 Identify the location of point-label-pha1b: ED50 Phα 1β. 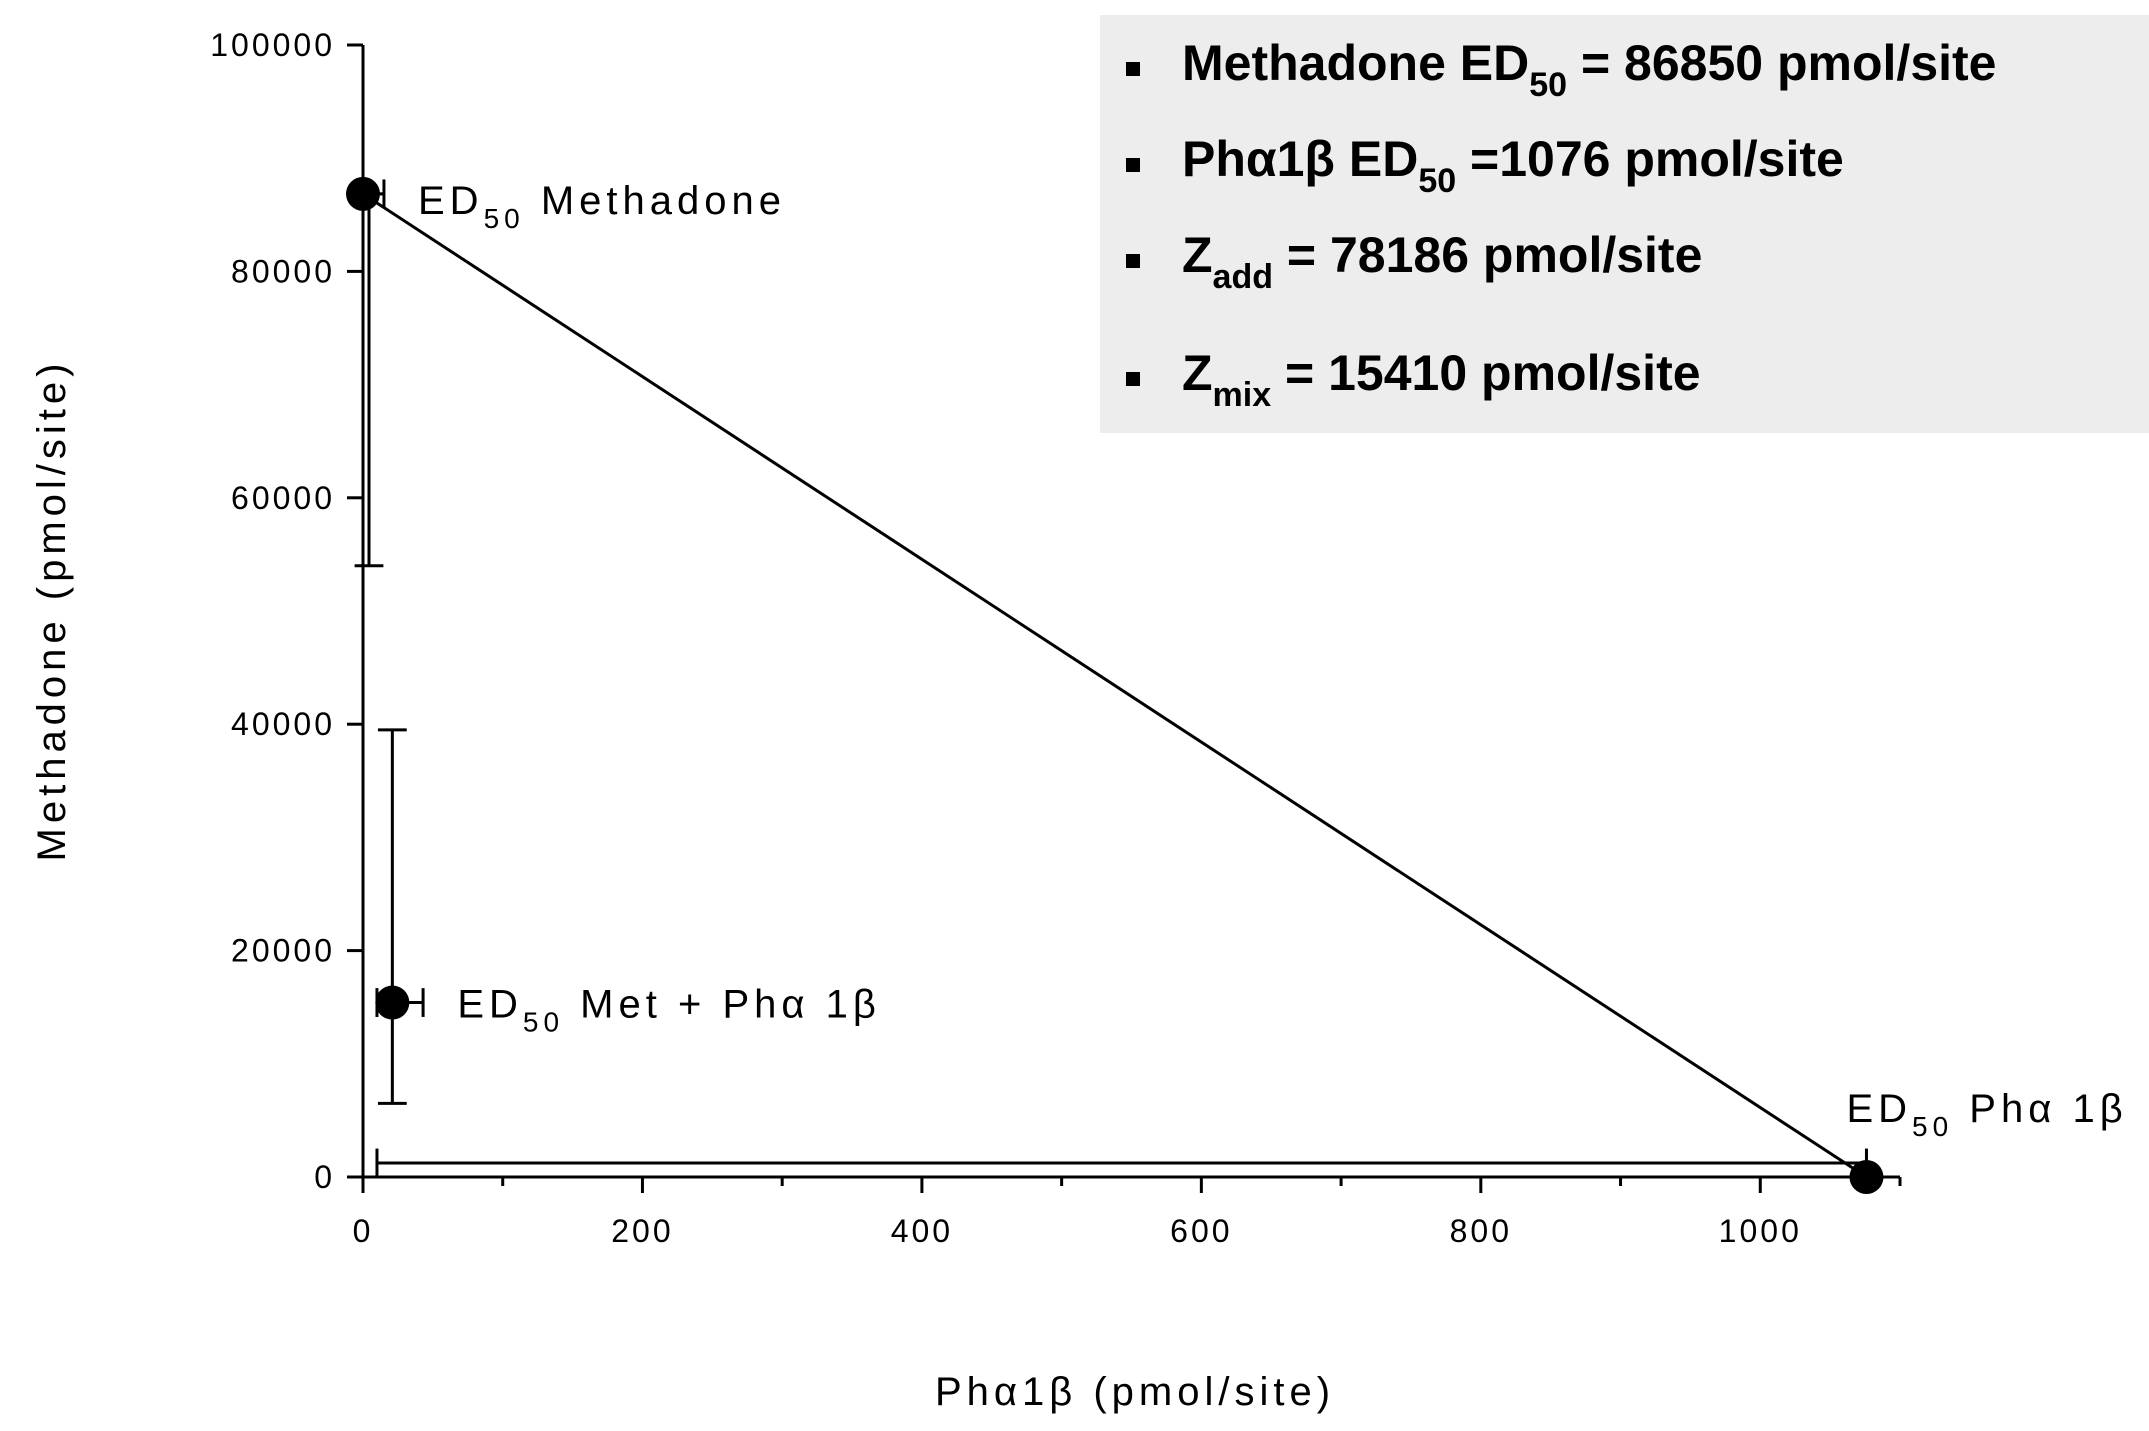
(1986, 1114).